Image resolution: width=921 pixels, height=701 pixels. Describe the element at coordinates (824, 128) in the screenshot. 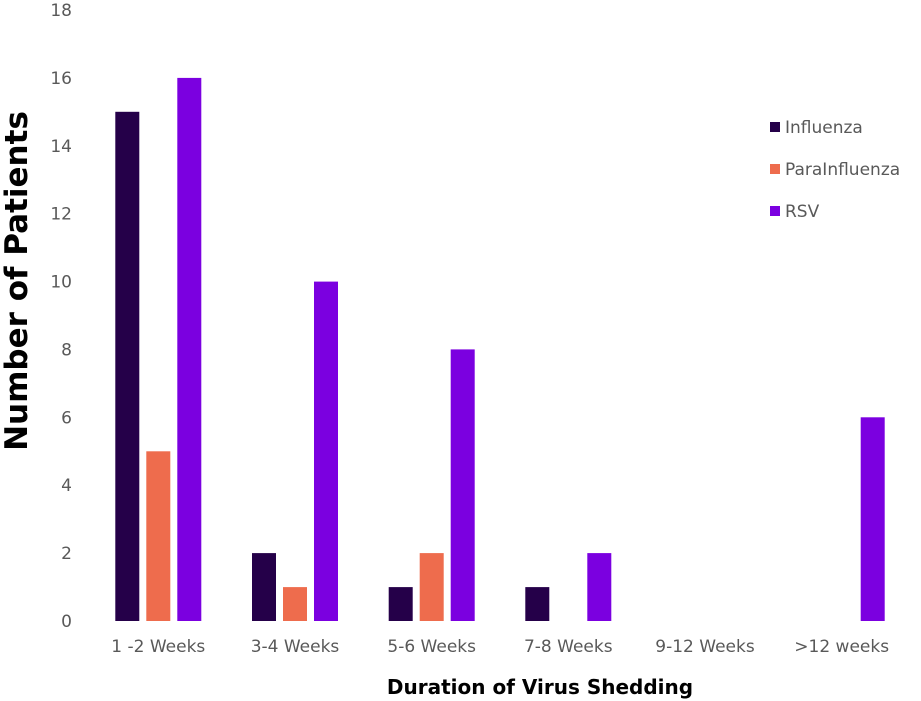

I see `legend-label-influenza: Influenza` at that location.